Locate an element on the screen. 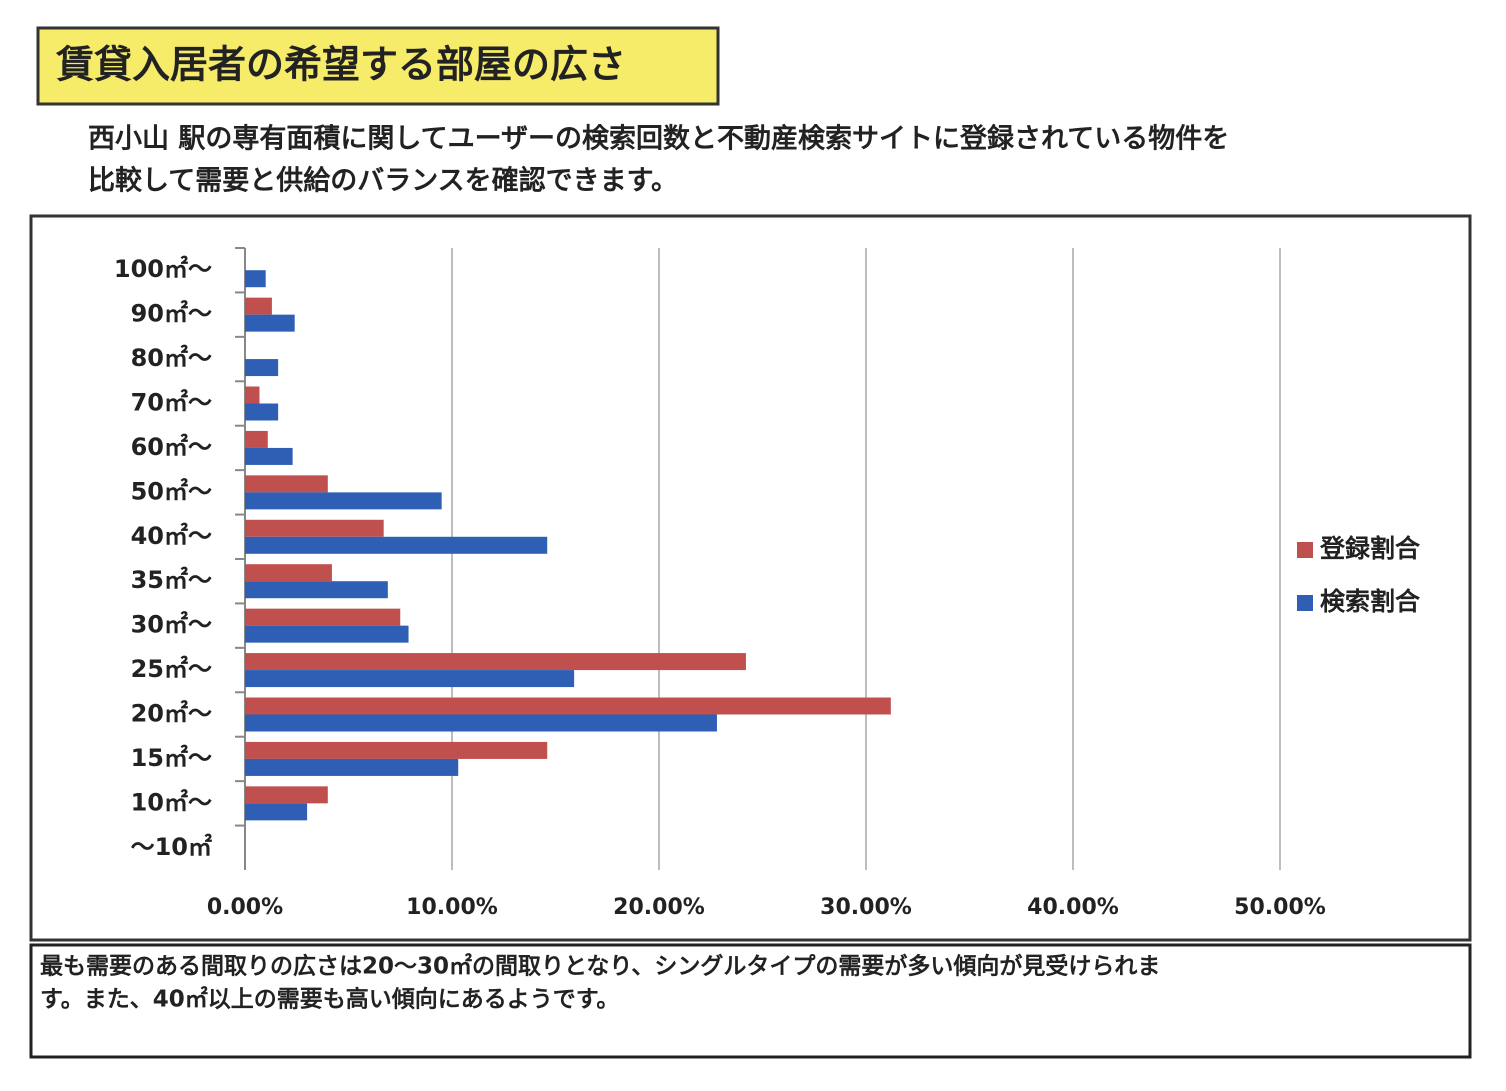 Image resolution: width=1506 pixels, height=1091 pixels. y-tick-label: 70㎡～ is located at coordinates (171, 403).